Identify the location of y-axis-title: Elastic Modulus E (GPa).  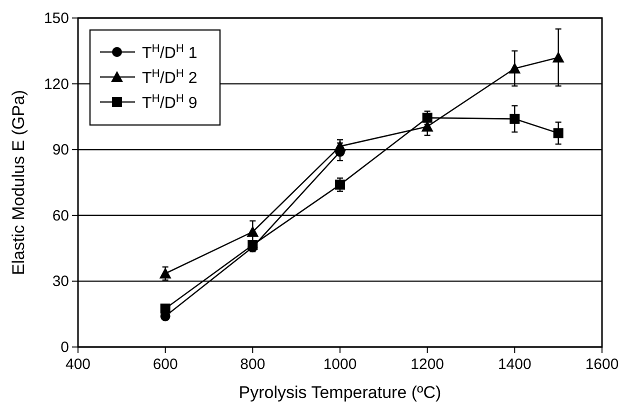
(18, 183).